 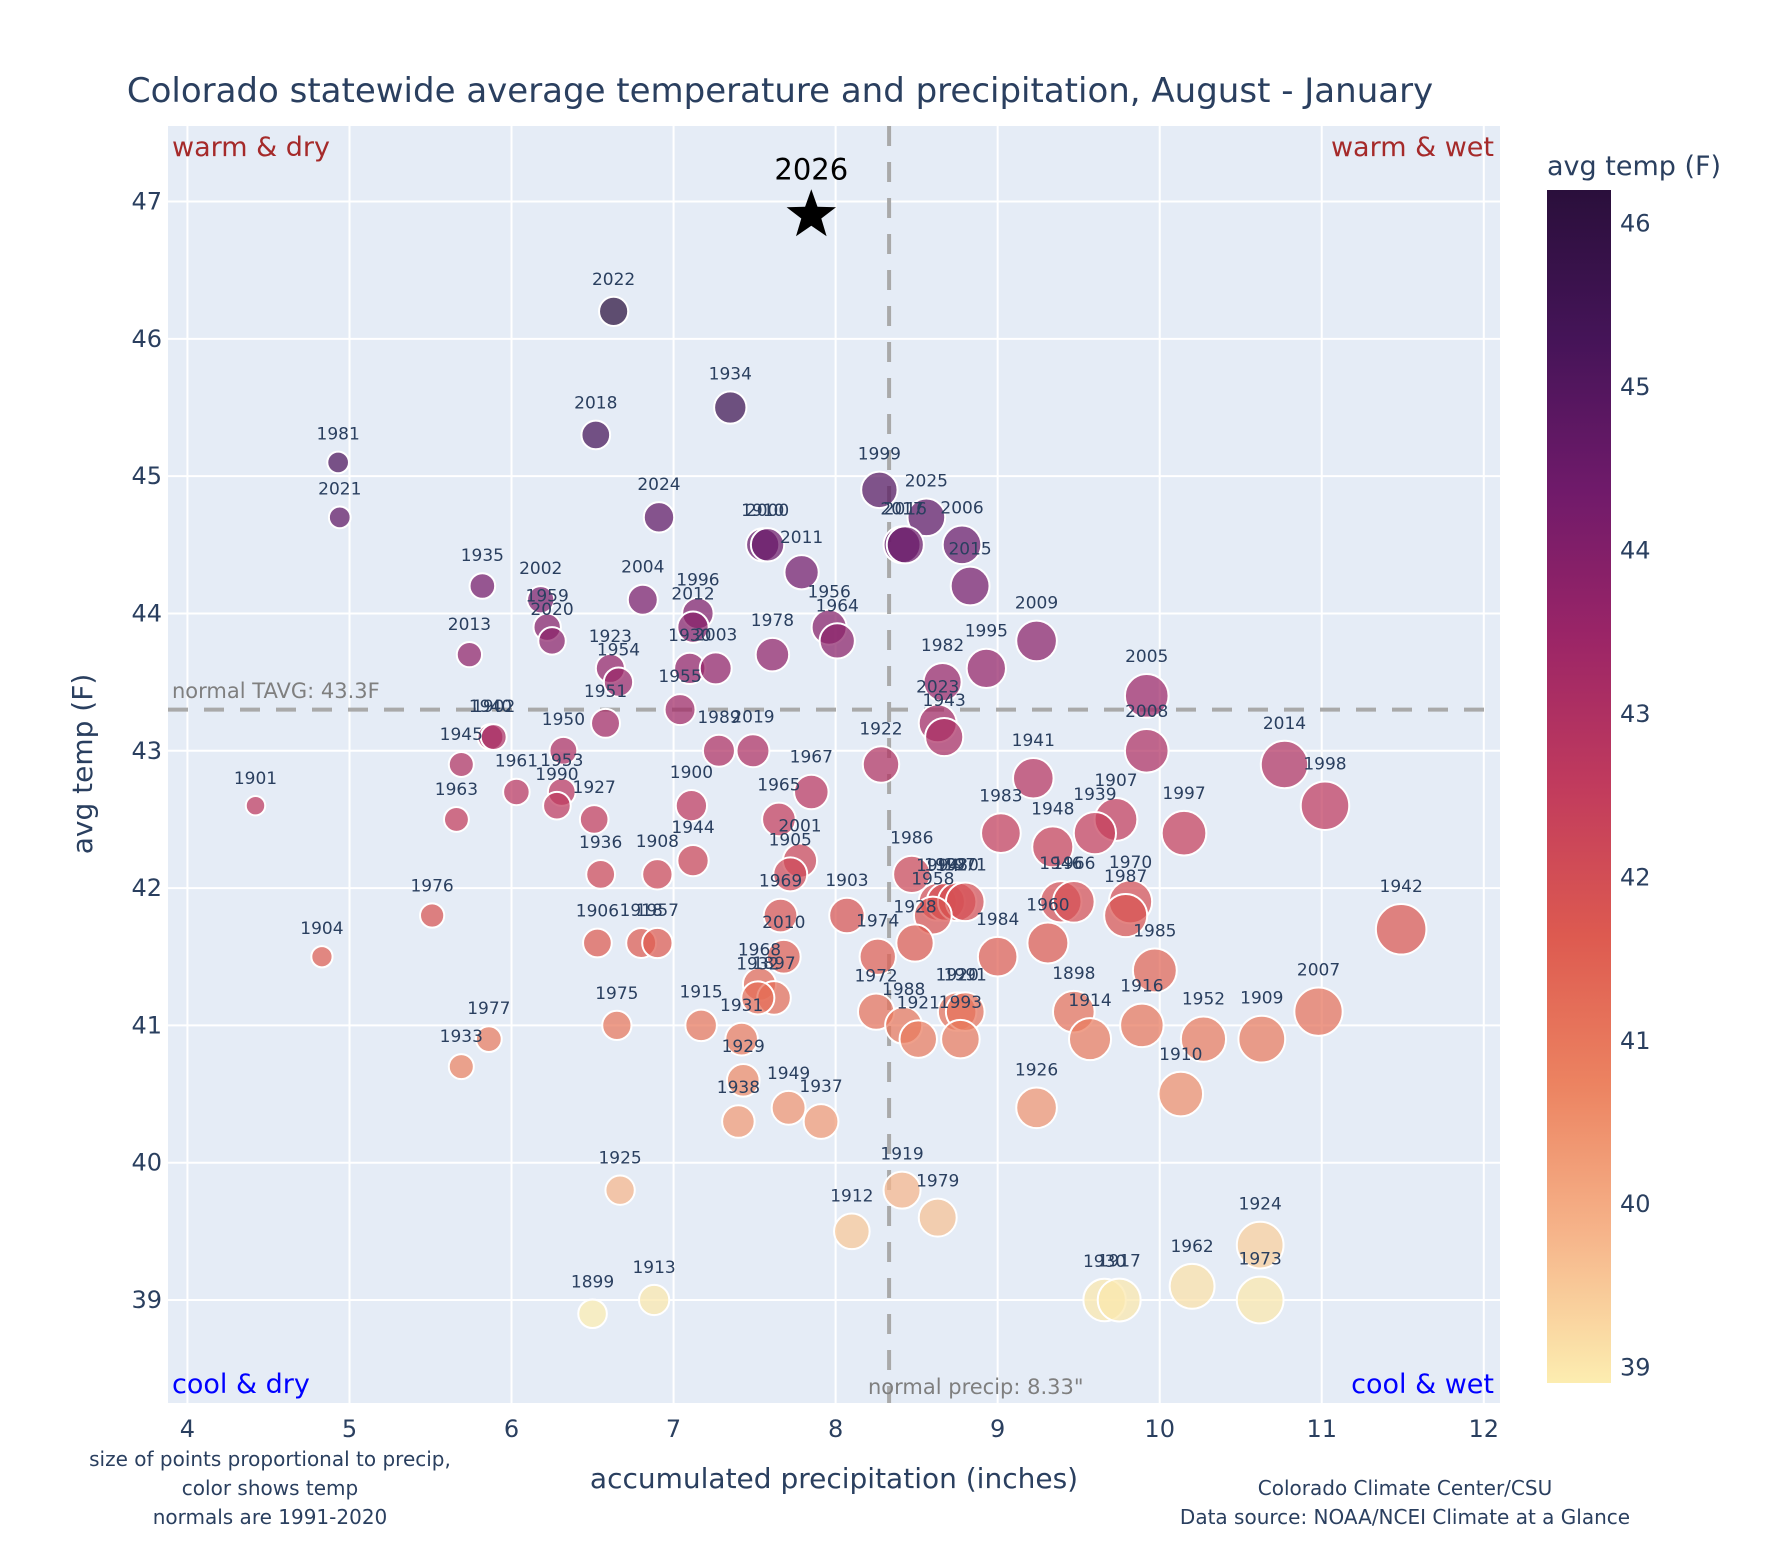 What do you see at coordinates (846, 881) in the screenshot?
I see `point-label: 1903` at bounding box center [846, 881].